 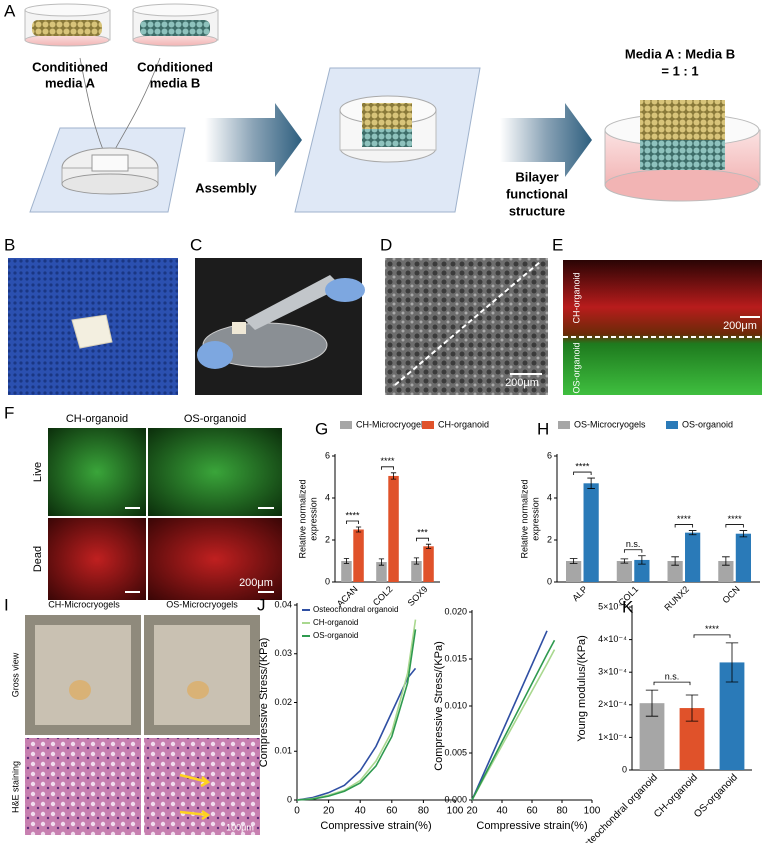 What do you see at coordinates (418, 596) in the screenshot?
I see `x-tick-label: SOX9` at bounding box center [418, 596].